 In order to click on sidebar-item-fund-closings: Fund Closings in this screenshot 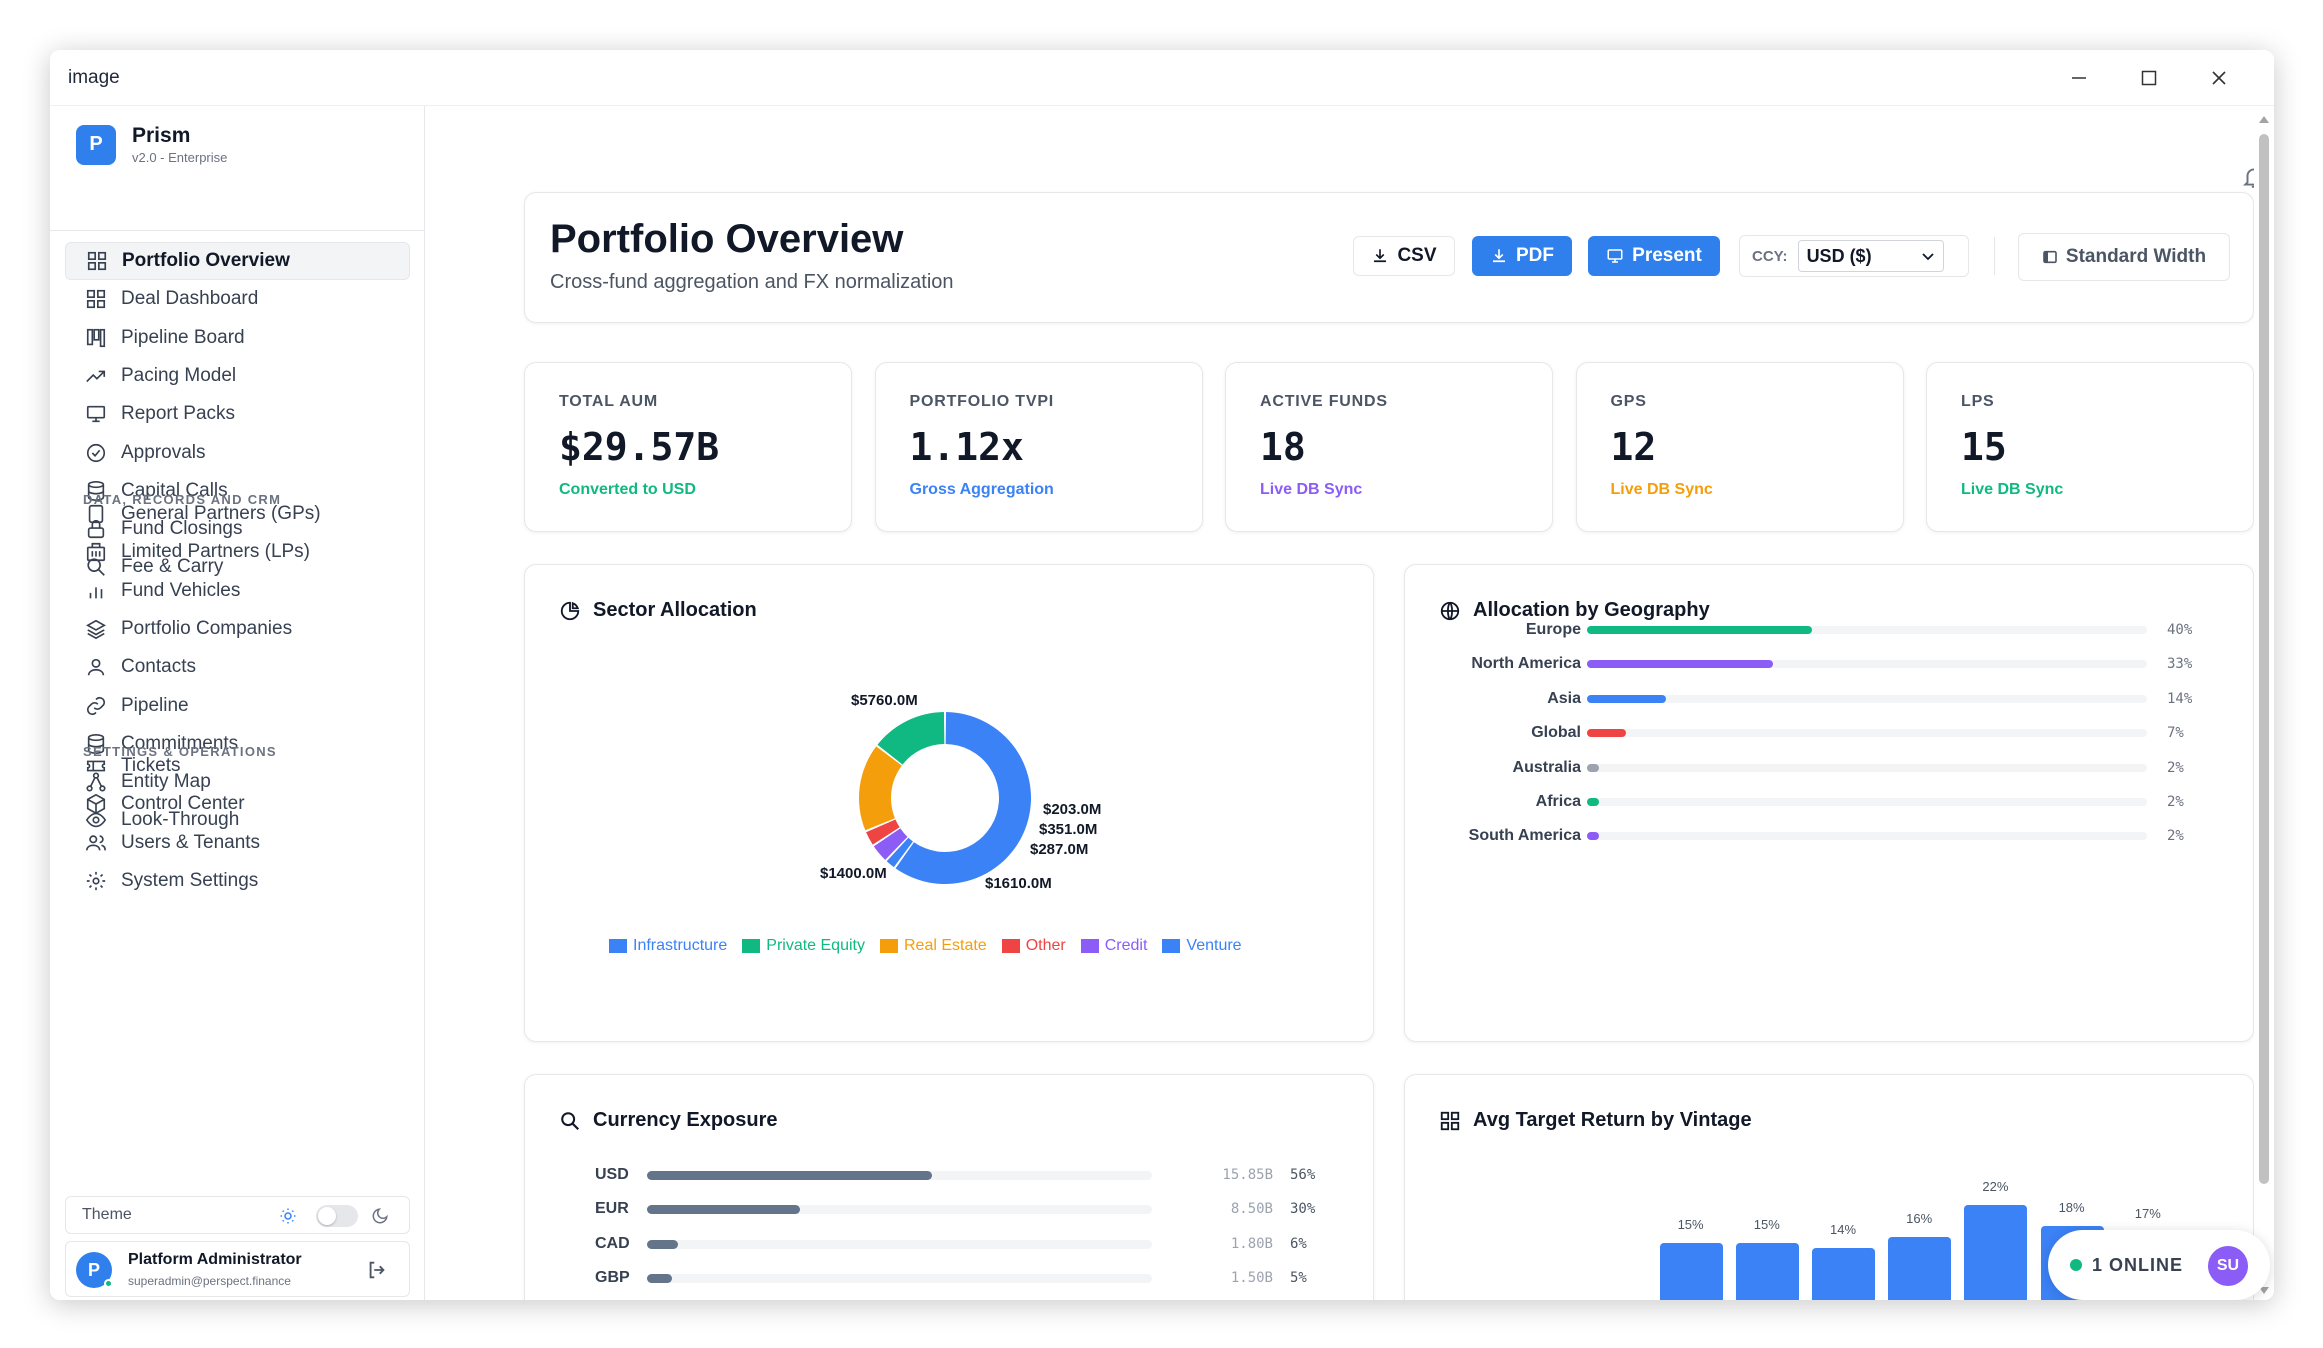, I will do `click(237, 529)`.